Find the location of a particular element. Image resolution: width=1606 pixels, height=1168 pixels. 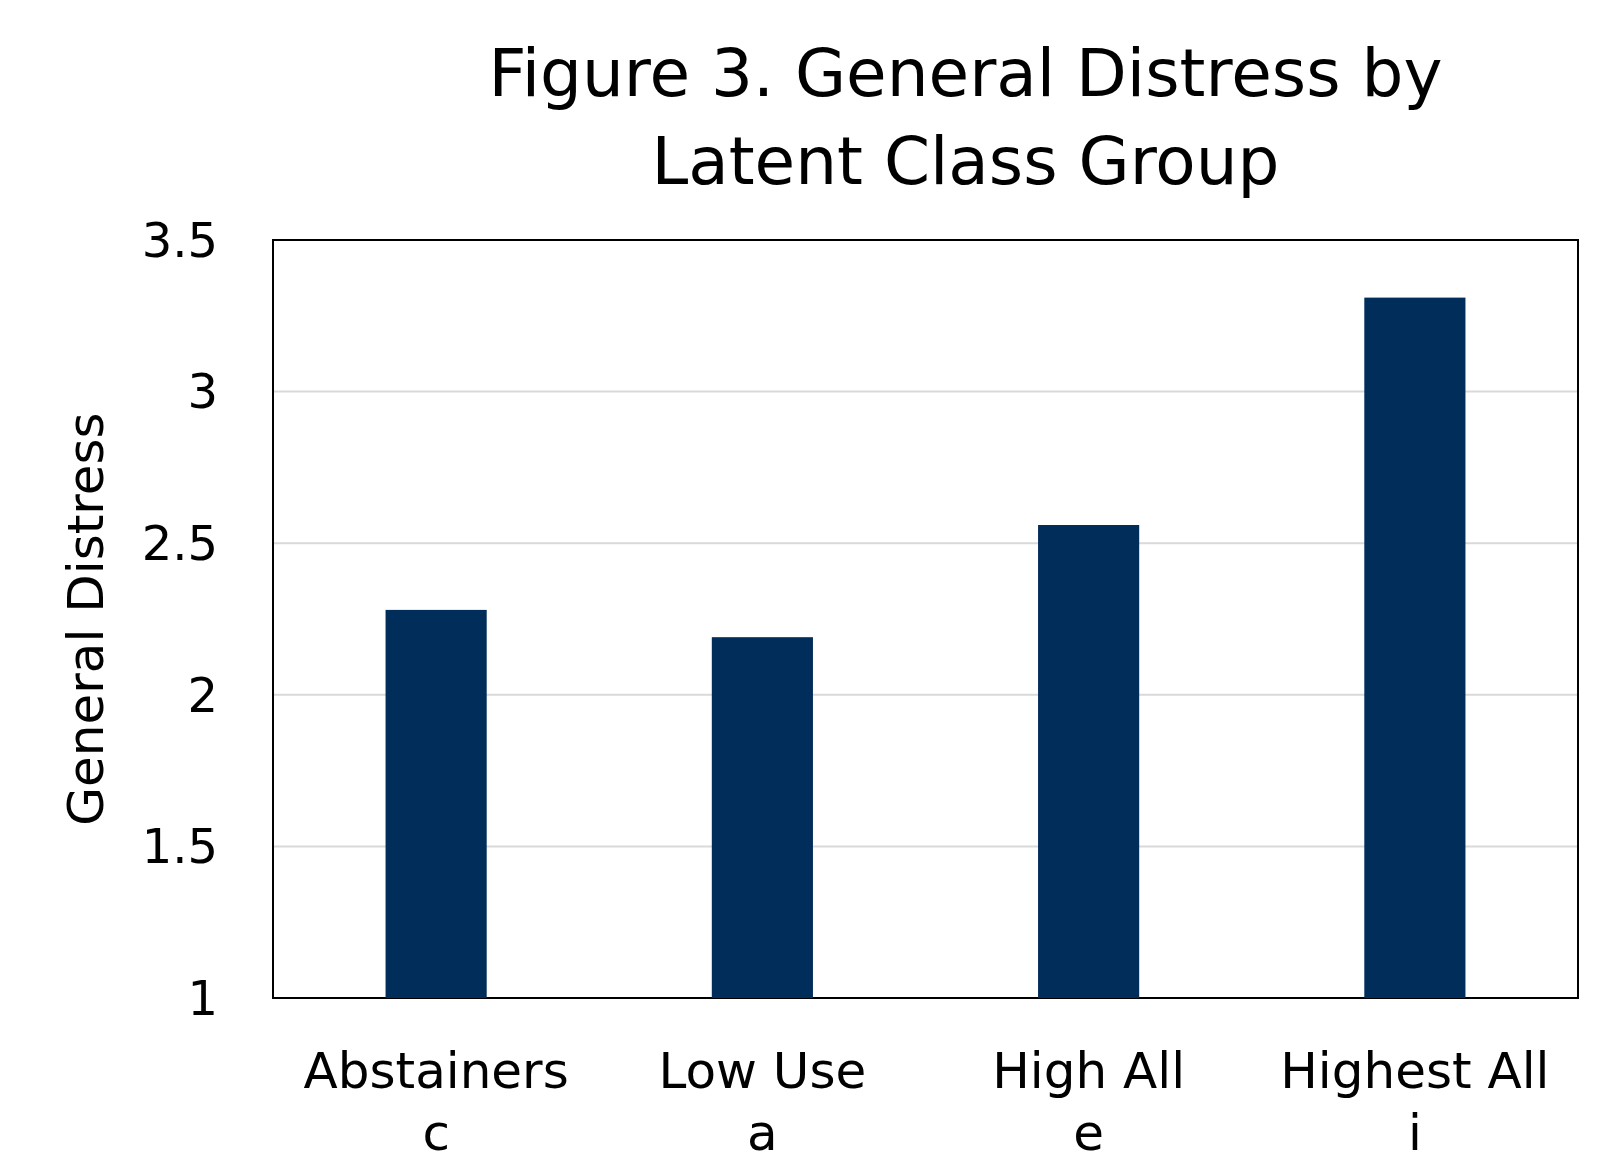

x-tick-label: Low Use a is located at coordinates (762, 1102).